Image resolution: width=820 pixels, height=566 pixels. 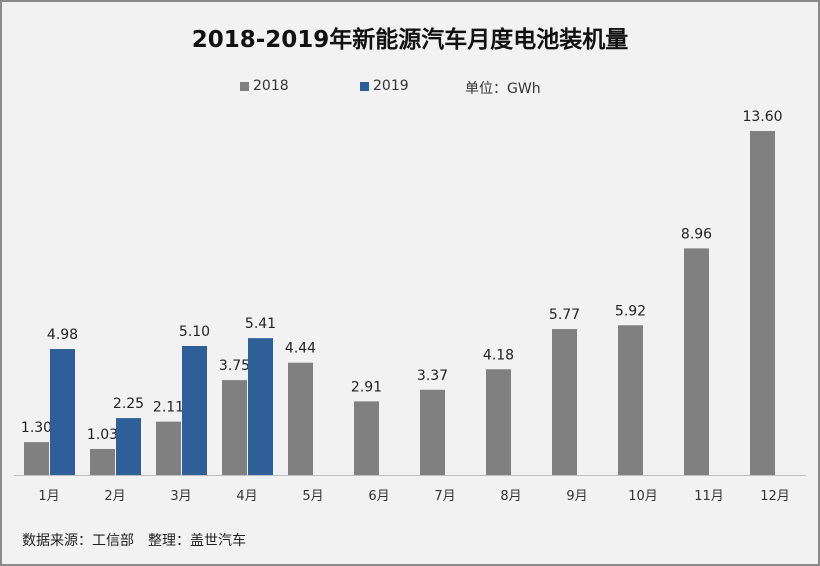 What do you see at coordinates (244, 86) in the screenshot?
I see `legend-swatch-2018` at bounding box center [244, 86].